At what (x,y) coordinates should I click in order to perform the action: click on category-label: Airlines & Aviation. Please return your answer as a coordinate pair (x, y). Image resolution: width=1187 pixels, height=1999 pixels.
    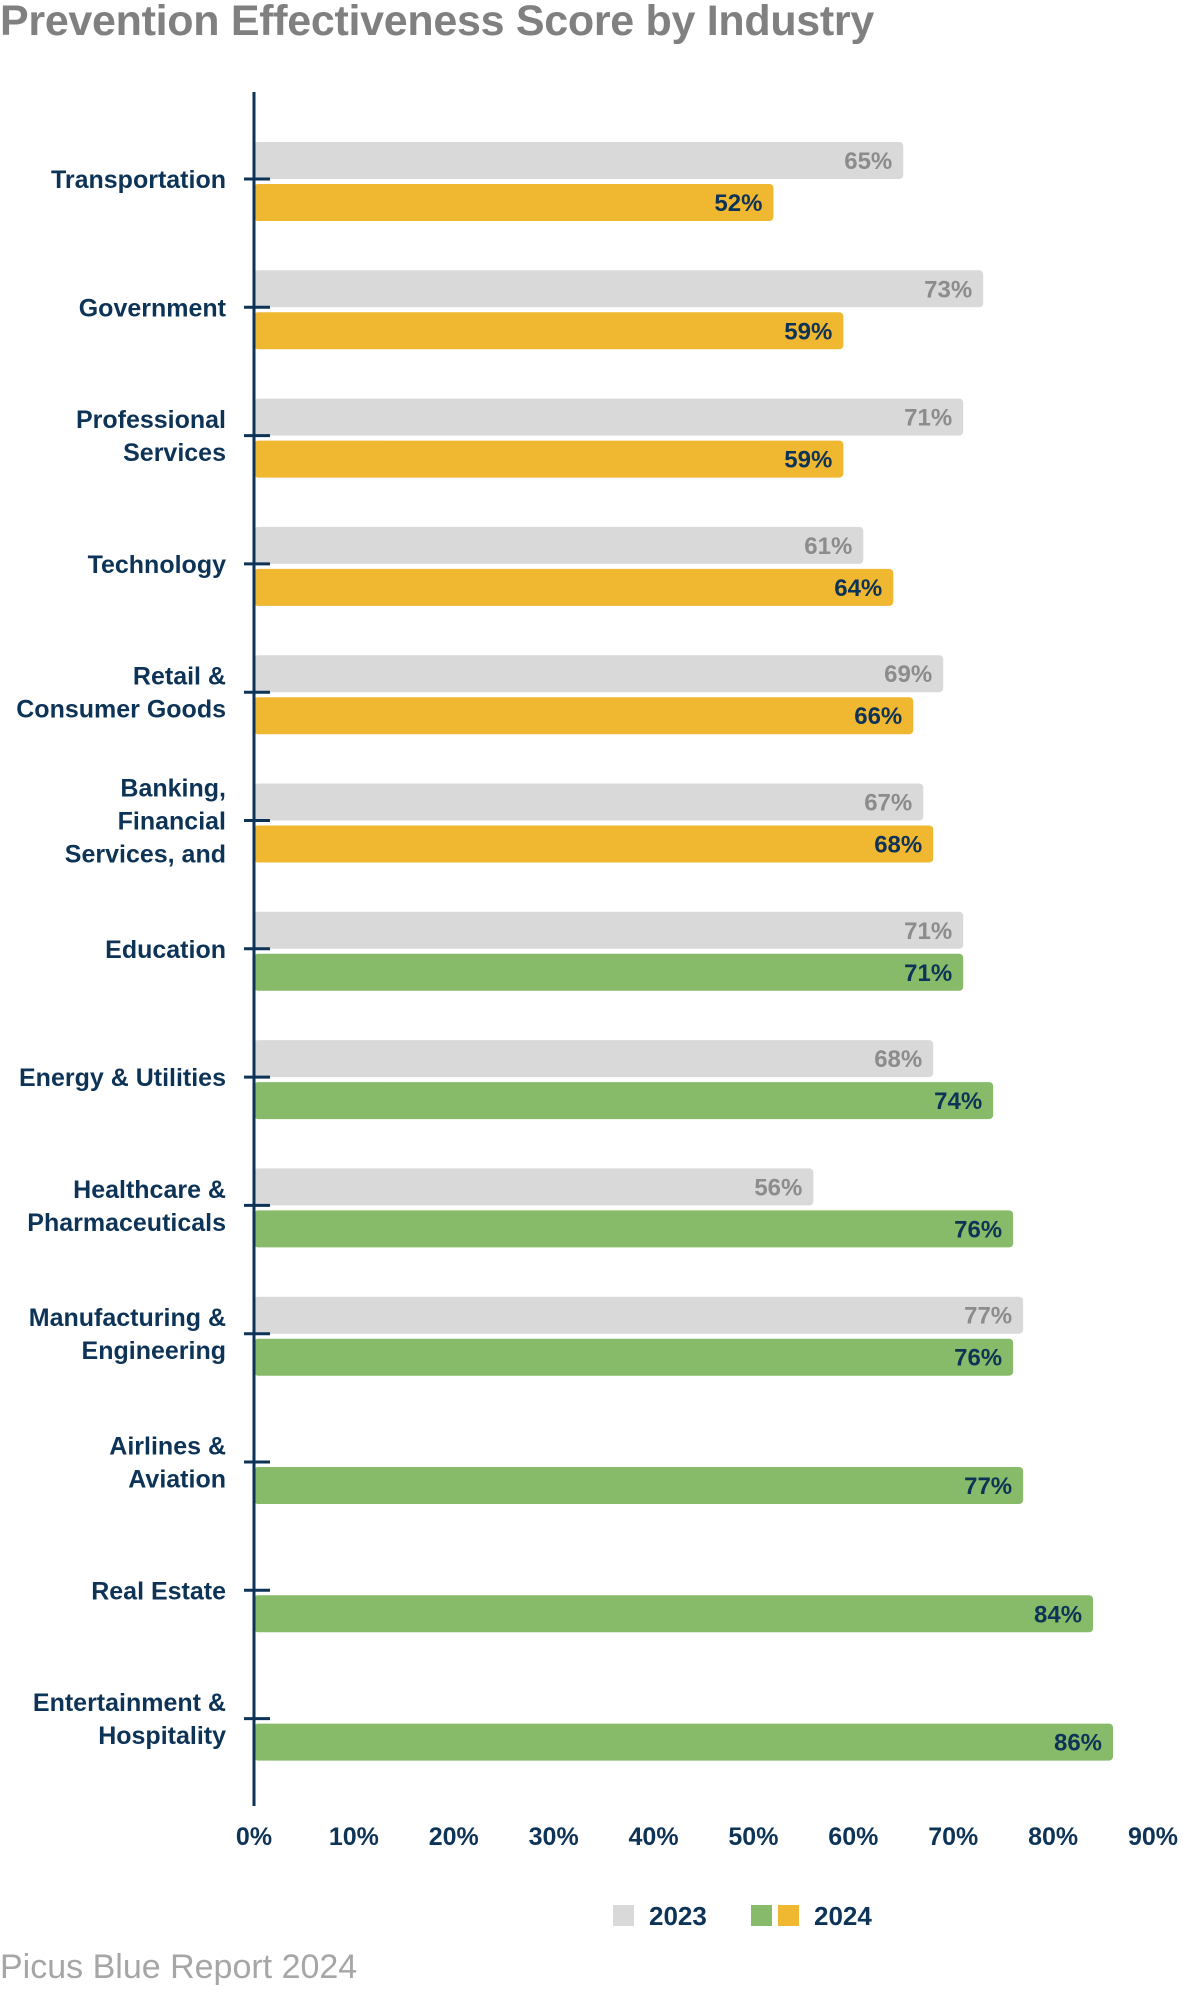
    Looking at the image, I should click on (167, 1463).